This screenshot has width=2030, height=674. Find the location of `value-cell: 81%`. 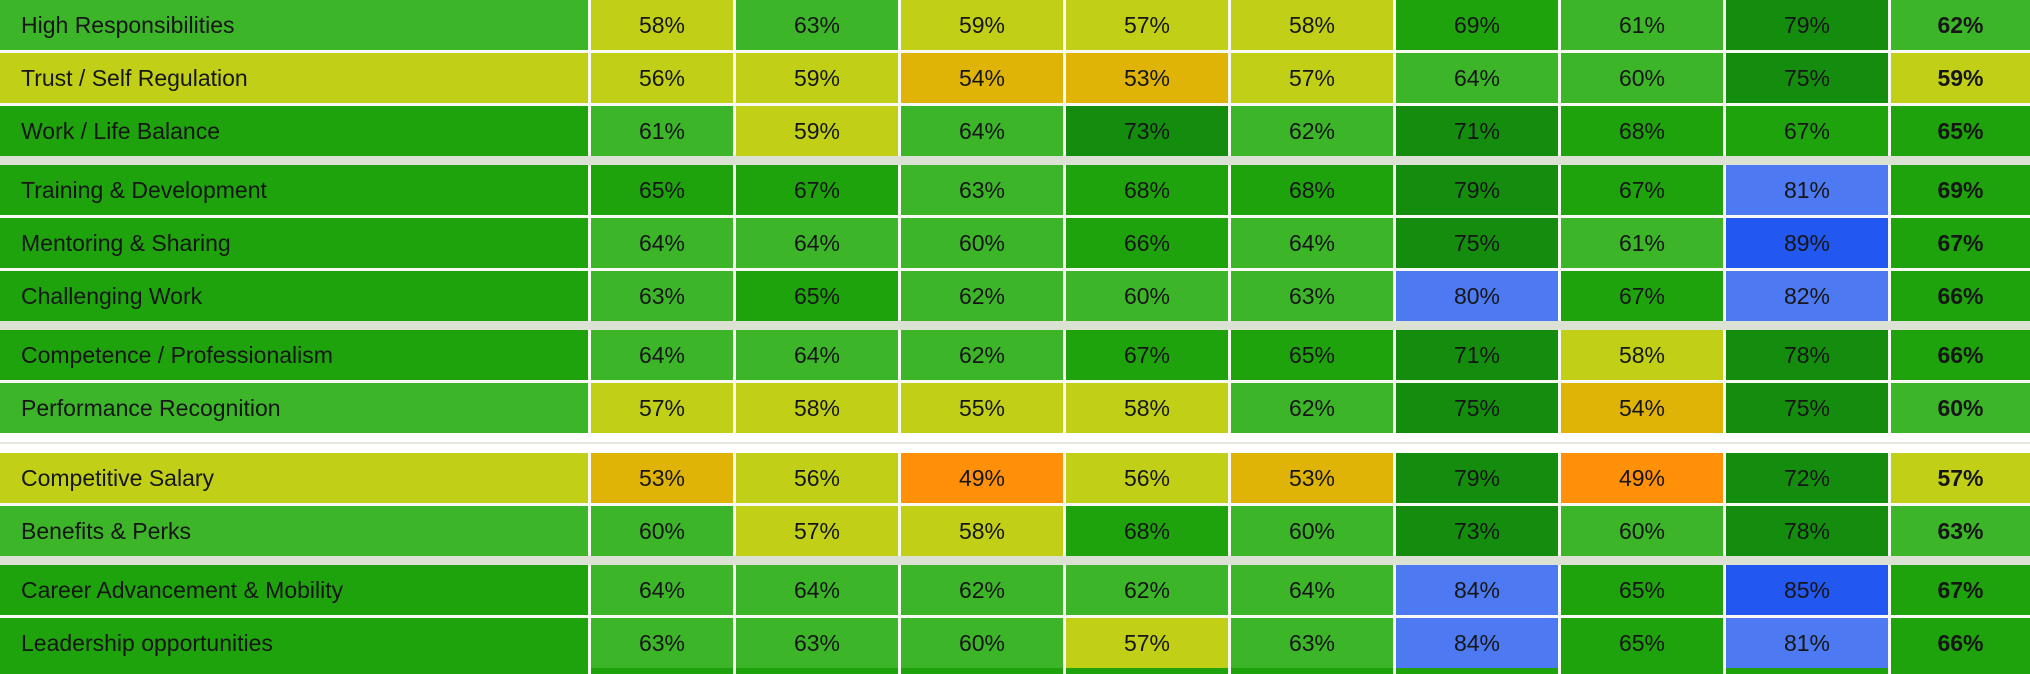

value-cell: 81% is located at coordinates (1807, 190).